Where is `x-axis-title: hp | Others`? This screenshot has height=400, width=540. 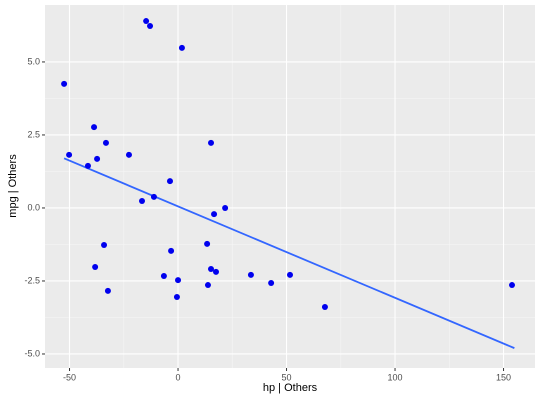
x-axis-title: hp | Others is located at coordinates (290, 388).